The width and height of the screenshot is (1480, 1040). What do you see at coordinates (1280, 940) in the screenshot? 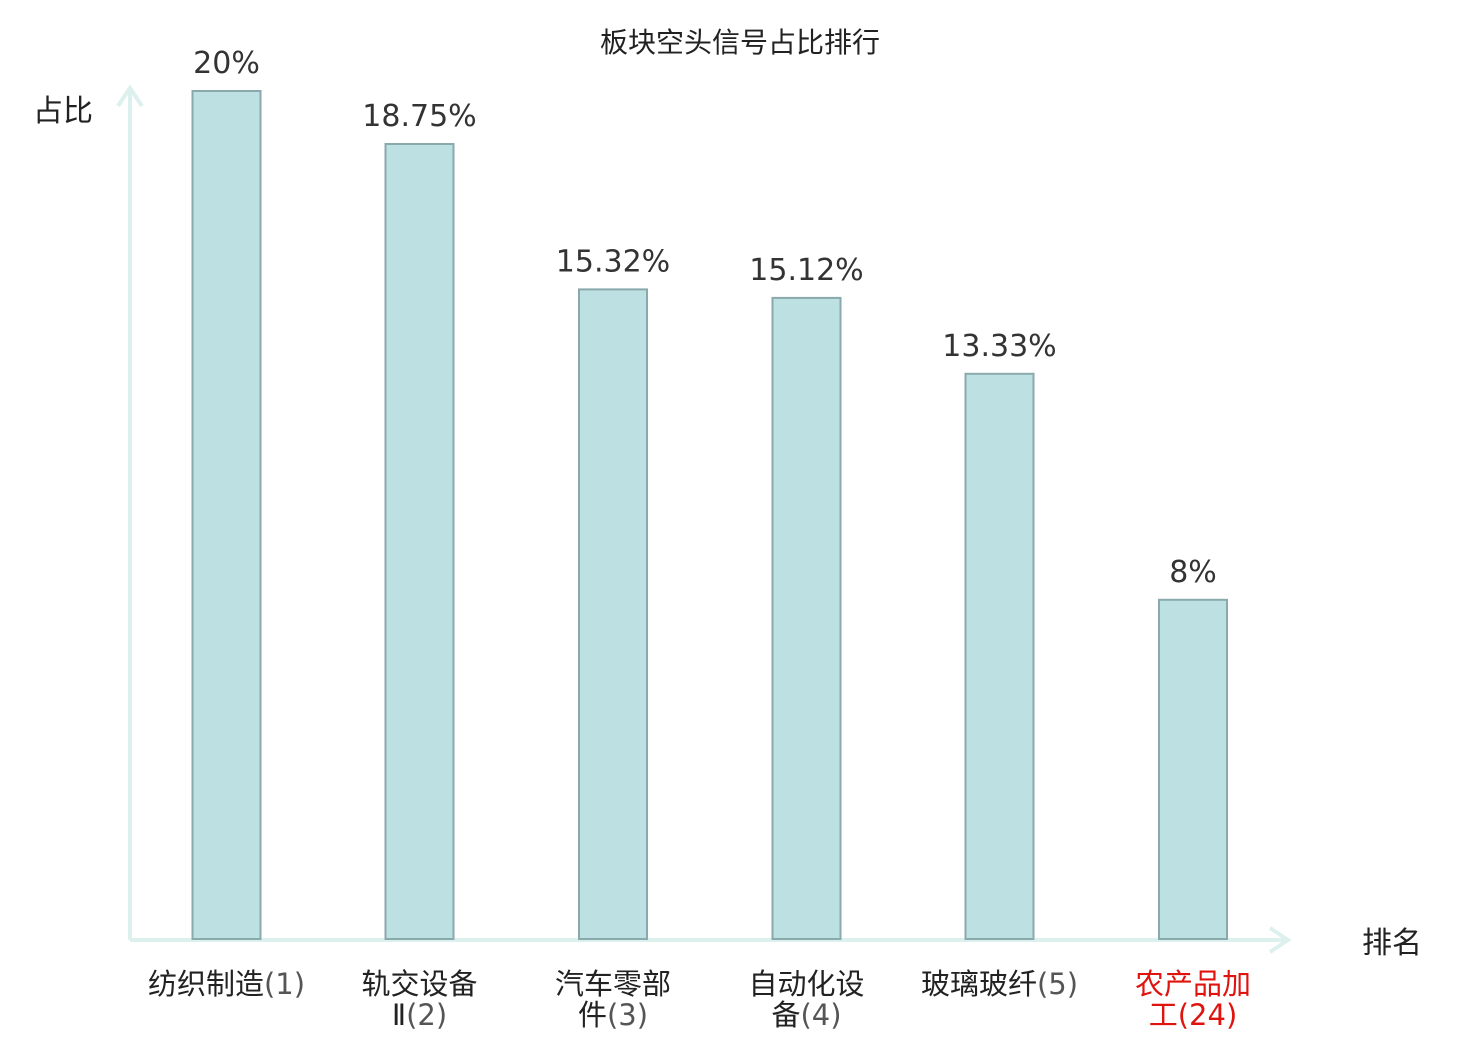
I see `x-axis-arrow` at bounding box center [1280, 940].